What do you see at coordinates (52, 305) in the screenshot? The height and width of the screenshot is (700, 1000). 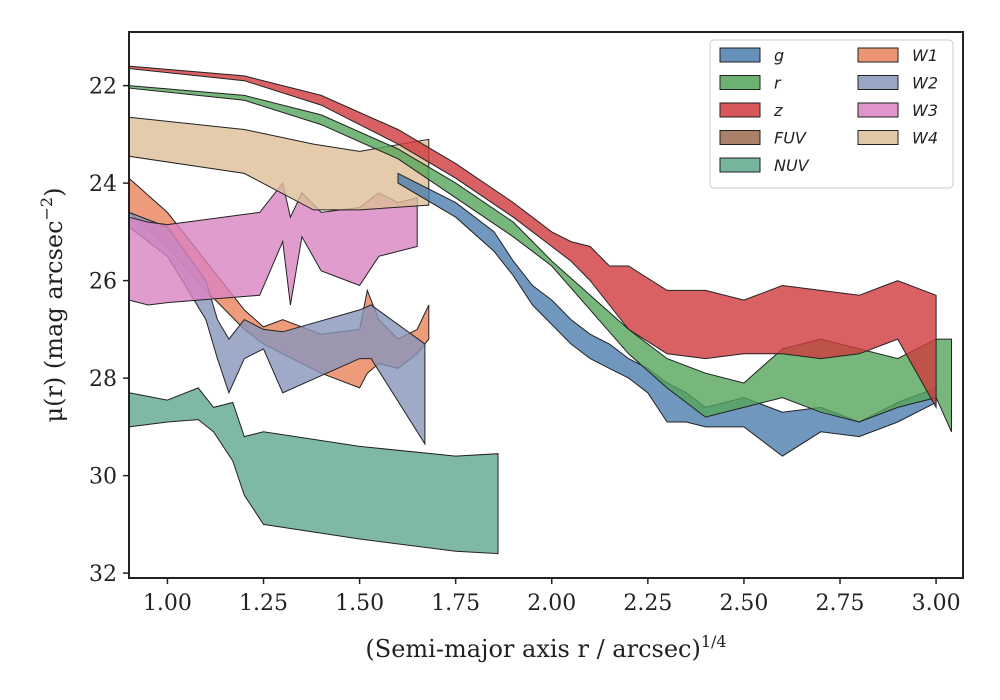 I see `y-axis-label: μ(r) (mag arcsec−2)` at bounding box center [52, 305].